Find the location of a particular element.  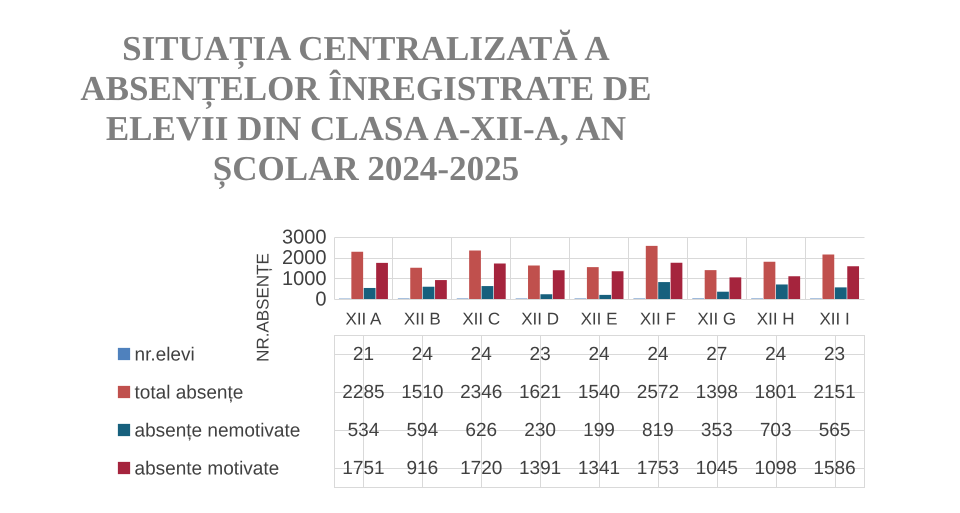

data-label: 1391 is located at coordinates (540, 468).